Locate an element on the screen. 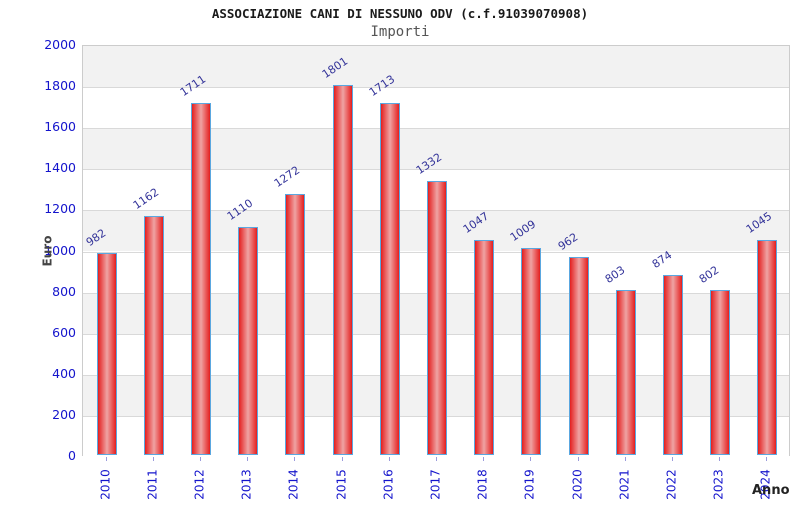  y-axis-title: Euro is located at coordinates (47, 251).